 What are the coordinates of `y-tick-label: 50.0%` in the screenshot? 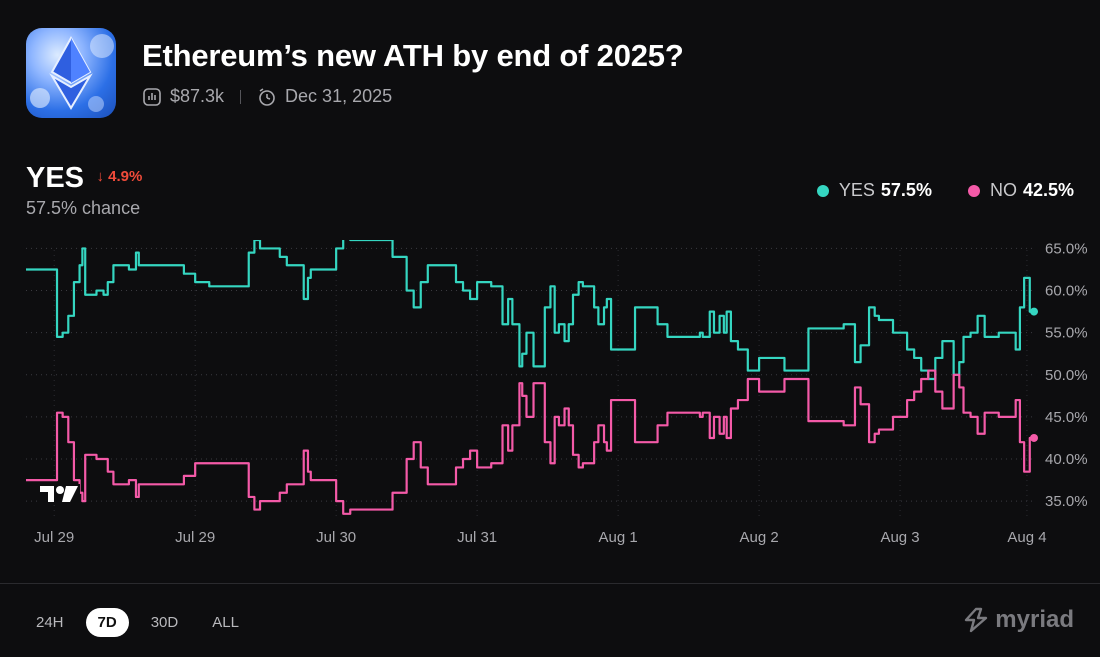 It's located at (1066, 375).